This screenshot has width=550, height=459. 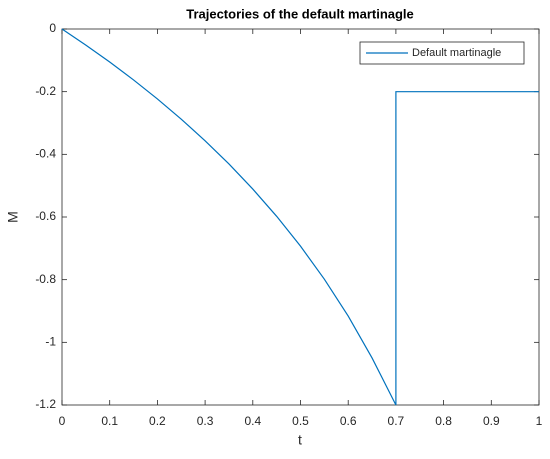 What do you see at coordinates (45, 91) in the screenshot?
I see `y-tick-label: -0.2` at bounding box center [45, 91].